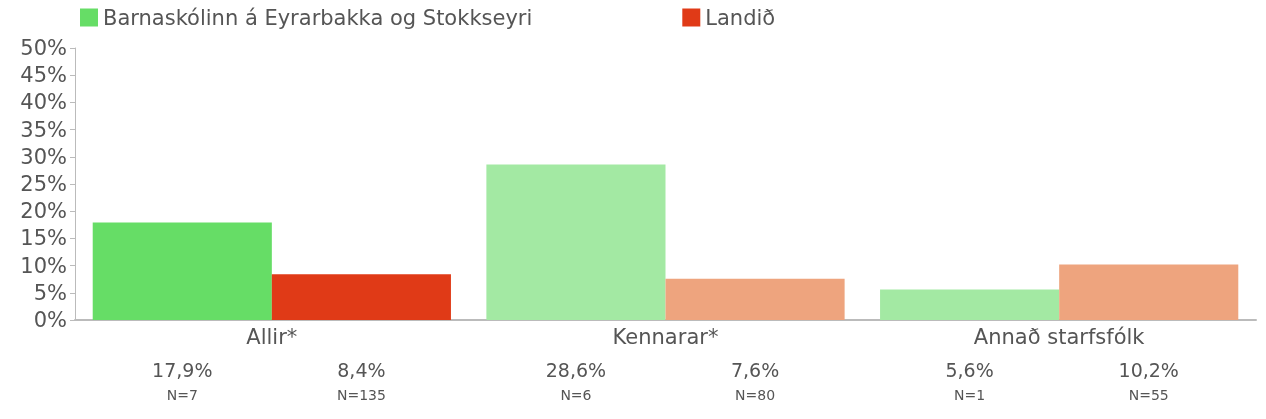 This screenshot has width=1266, height=419. I want to click on y-tick-label: 30%, so click(43, 156).